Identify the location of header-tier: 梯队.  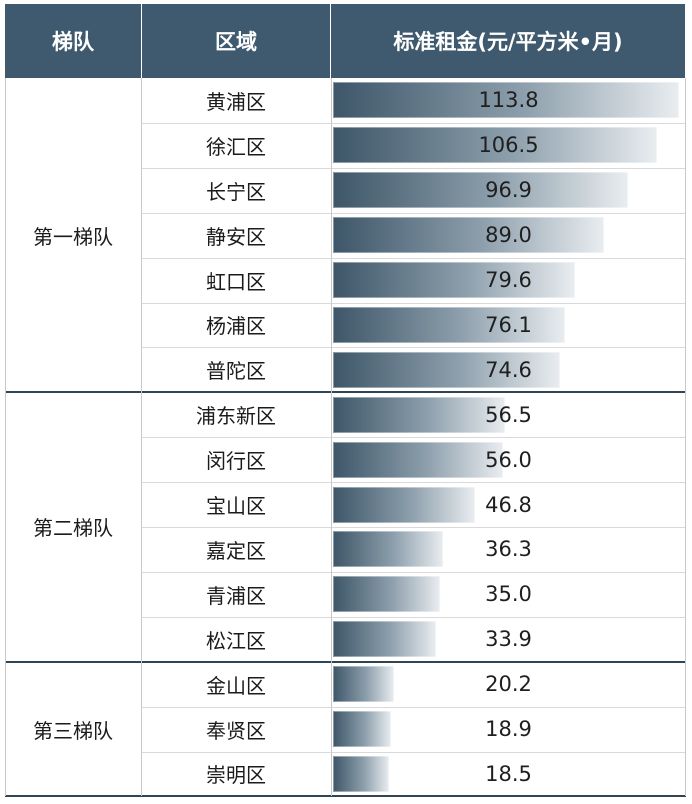
(73, 41).